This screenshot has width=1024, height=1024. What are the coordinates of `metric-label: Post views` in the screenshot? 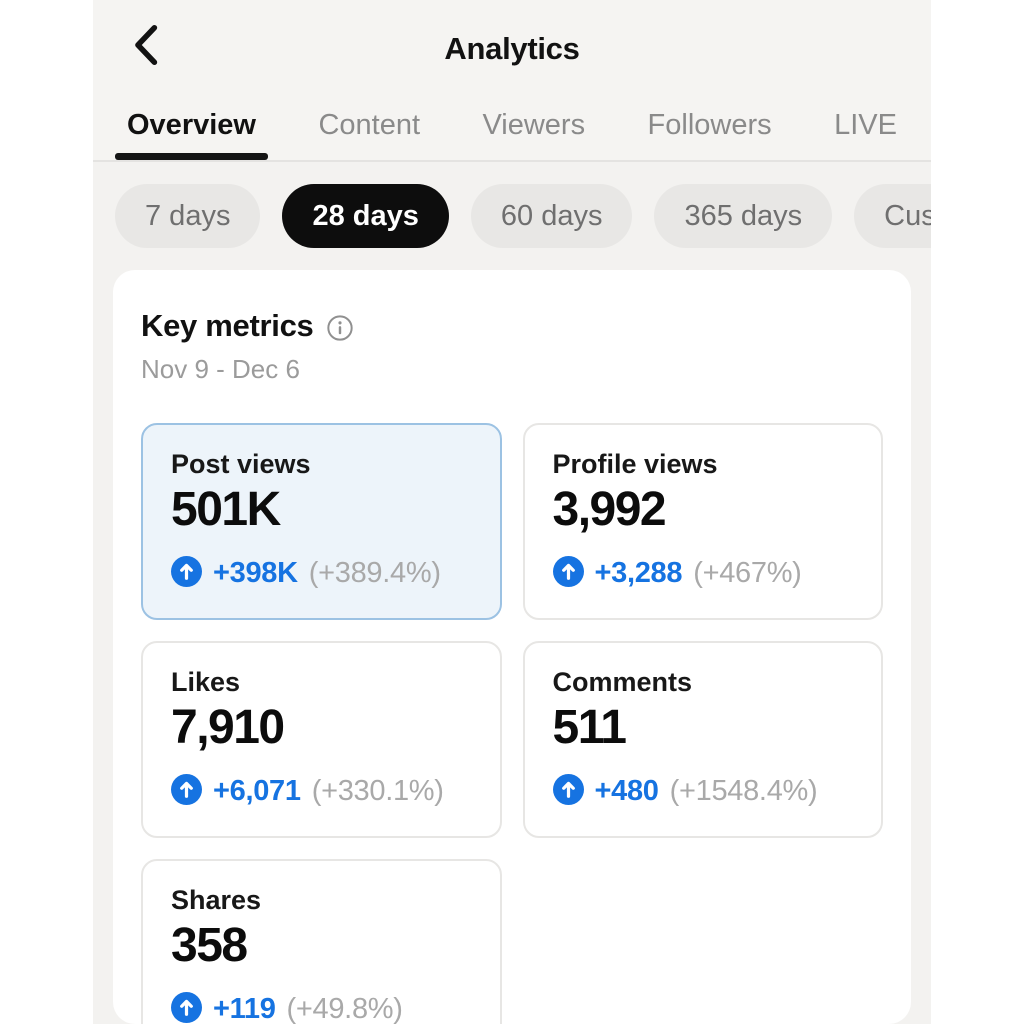 It's located at (241, 464).